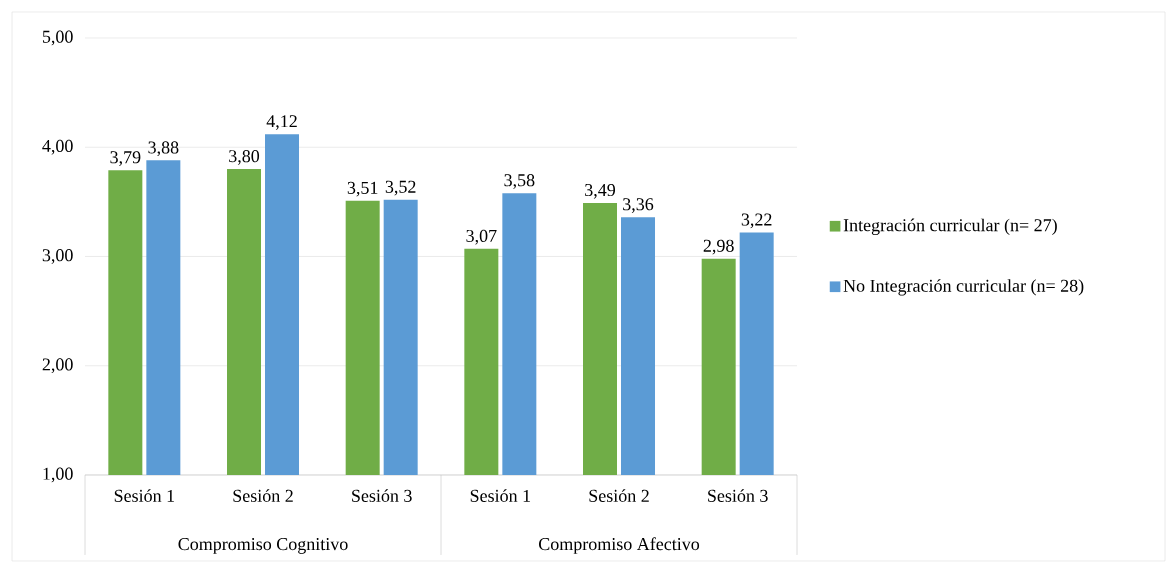 This screenshot has height=563, width=1174. Describe the element at coordinates (125, 158) in the screenshot. I see `data-label: 3,79` at that location.